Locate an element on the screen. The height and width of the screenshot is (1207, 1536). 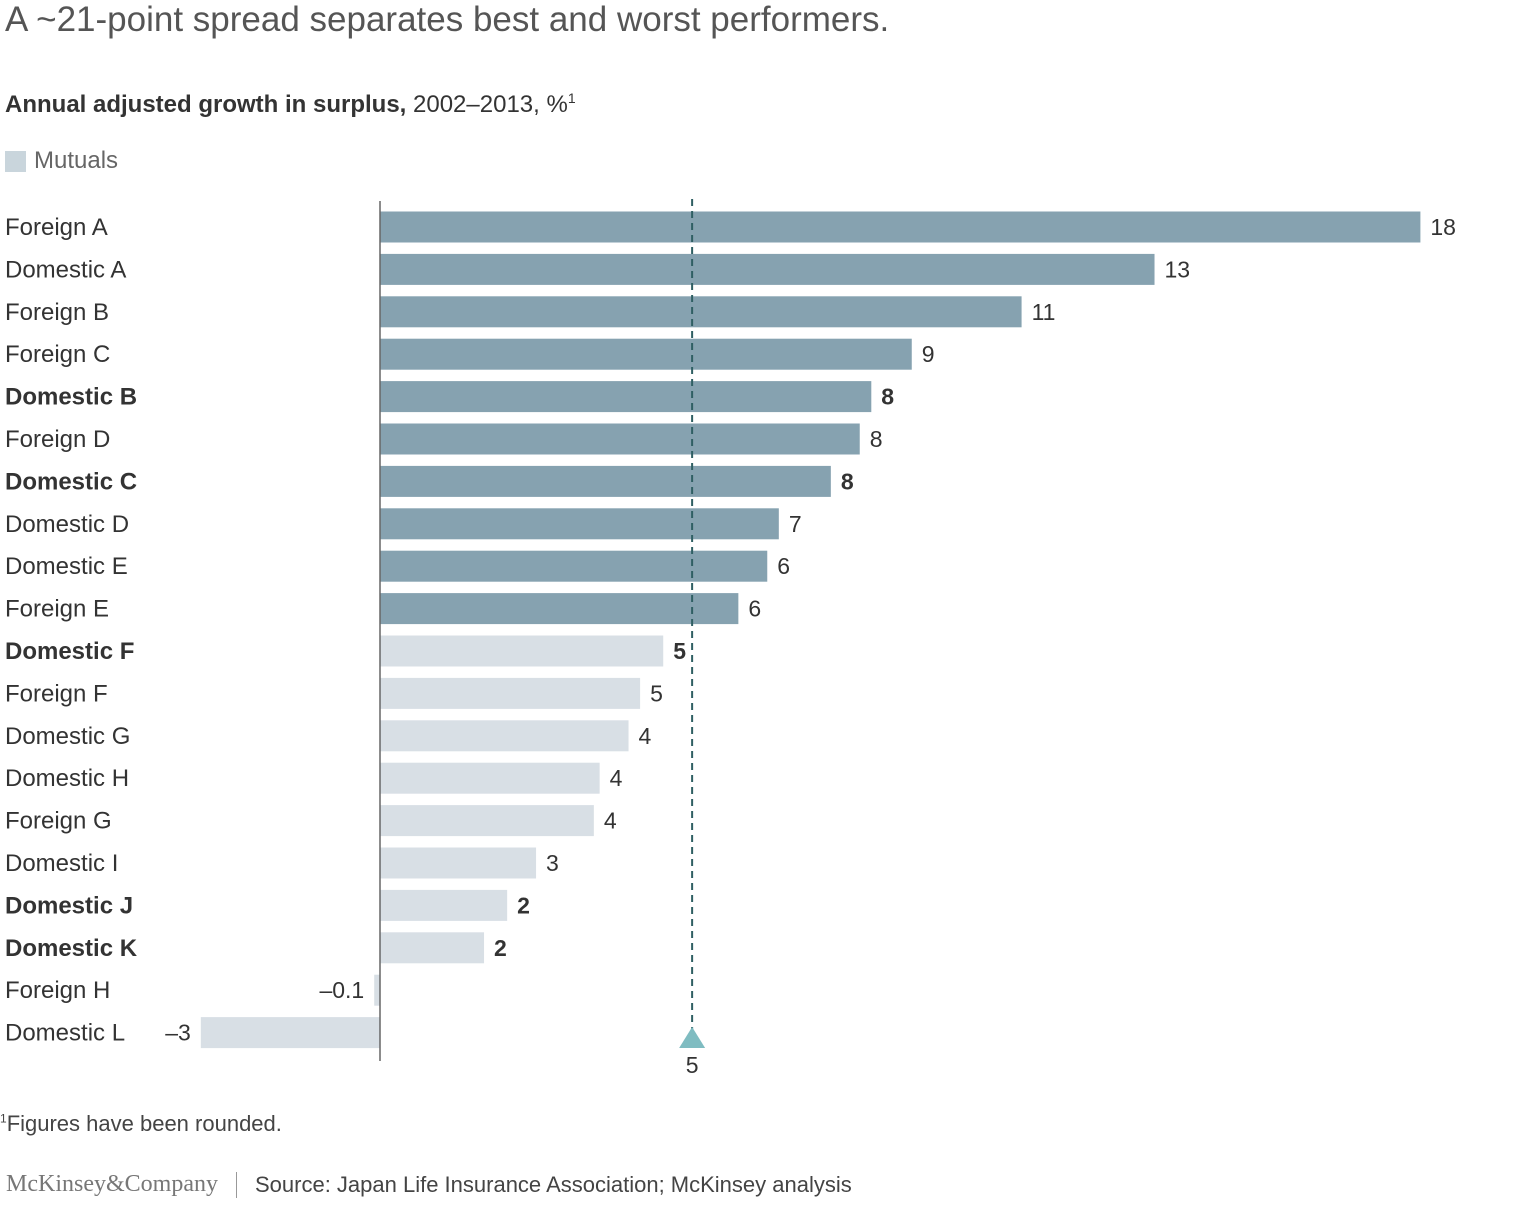
bar-domestic-h is located at coordinates (490, 778).